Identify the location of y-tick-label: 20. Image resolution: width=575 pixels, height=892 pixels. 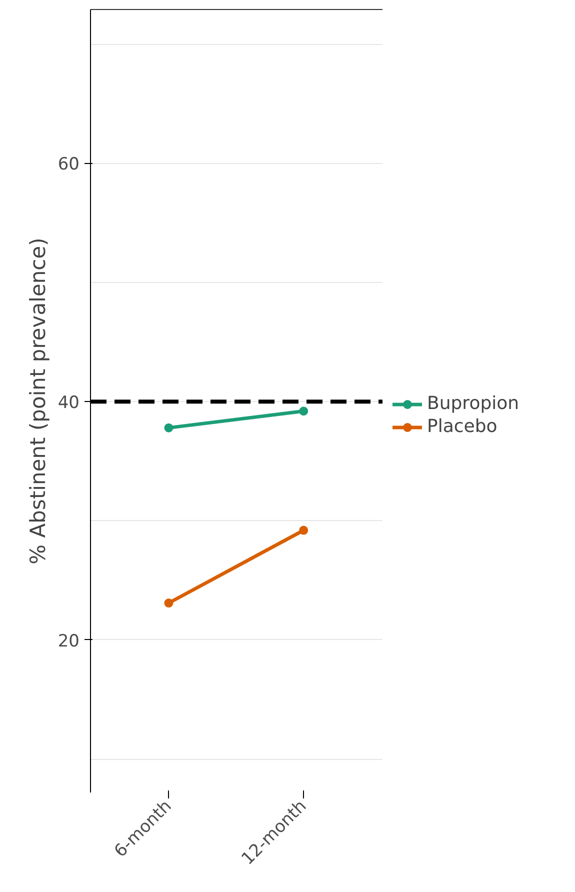
(69, 641).